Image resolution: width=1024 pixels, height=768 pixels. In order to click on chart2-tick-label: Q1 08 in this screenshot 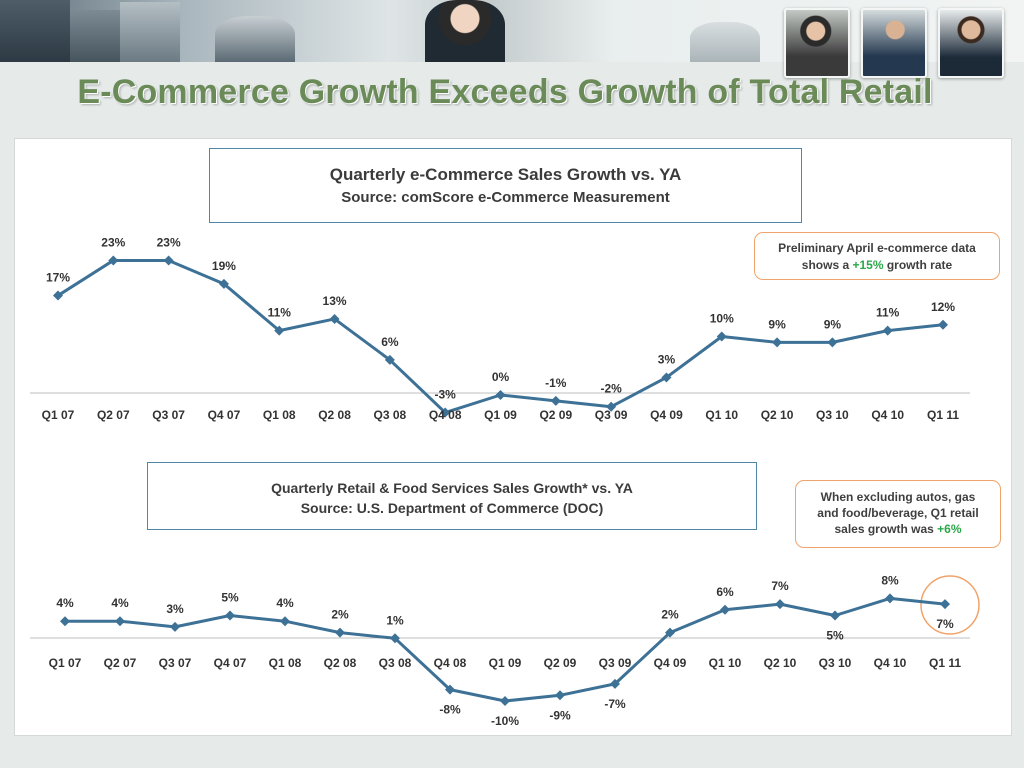, I will do `click(285, 663)`.